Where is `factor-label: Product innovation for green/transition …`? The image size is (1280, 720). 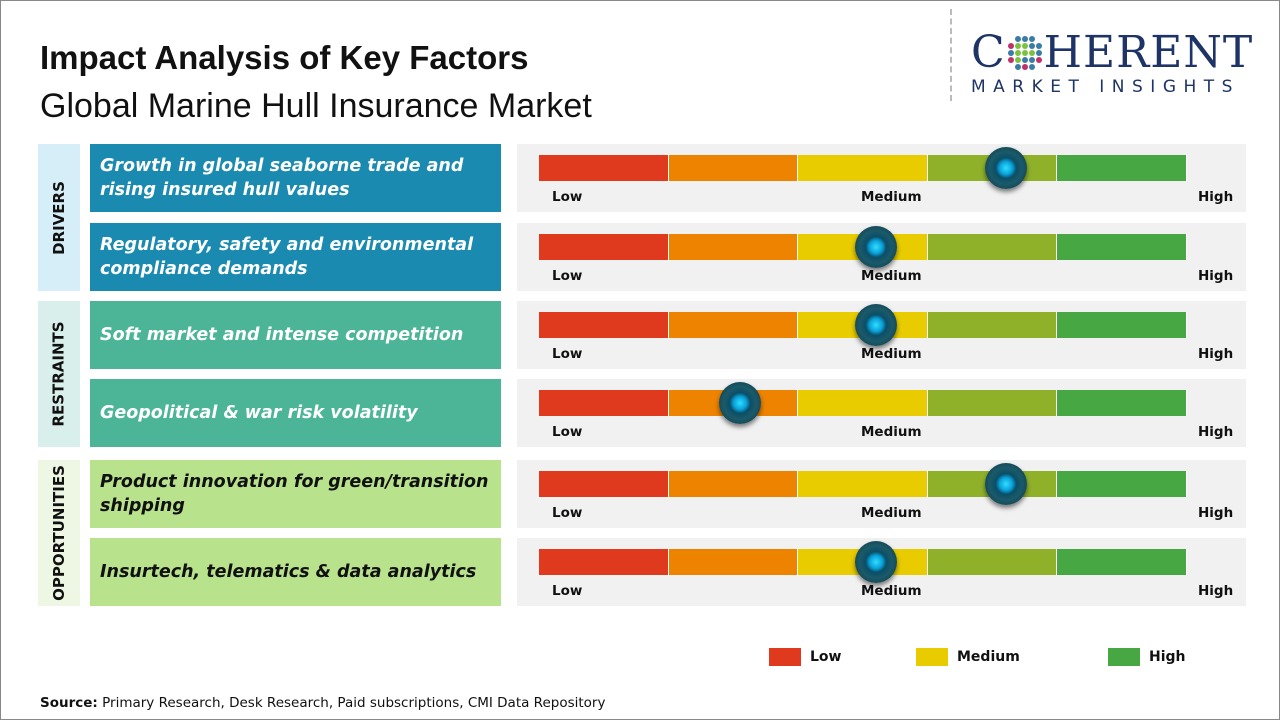
factor-label: Product innovation for green/transition … is located at coordinates (295, 494).